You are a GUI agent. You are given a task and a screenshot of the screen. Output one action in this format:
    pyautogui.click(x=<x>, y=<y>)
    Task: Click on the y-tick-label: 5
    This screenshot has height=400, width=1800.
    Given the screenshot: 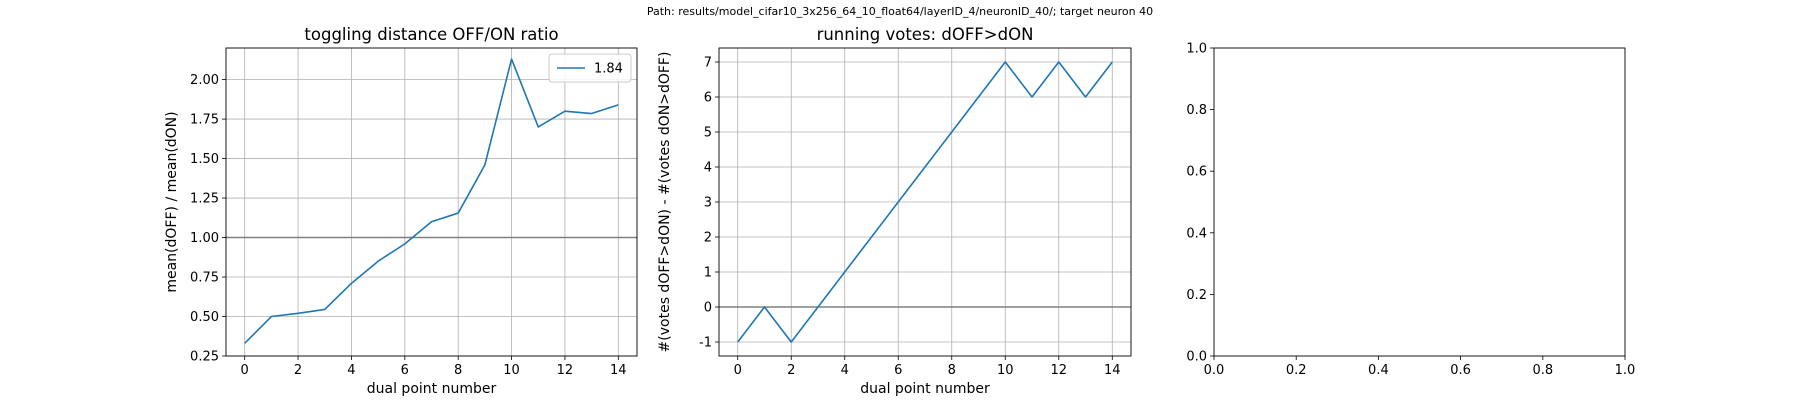 What is the action you would take?
    pyautogui.click(x=708, y=133)
    